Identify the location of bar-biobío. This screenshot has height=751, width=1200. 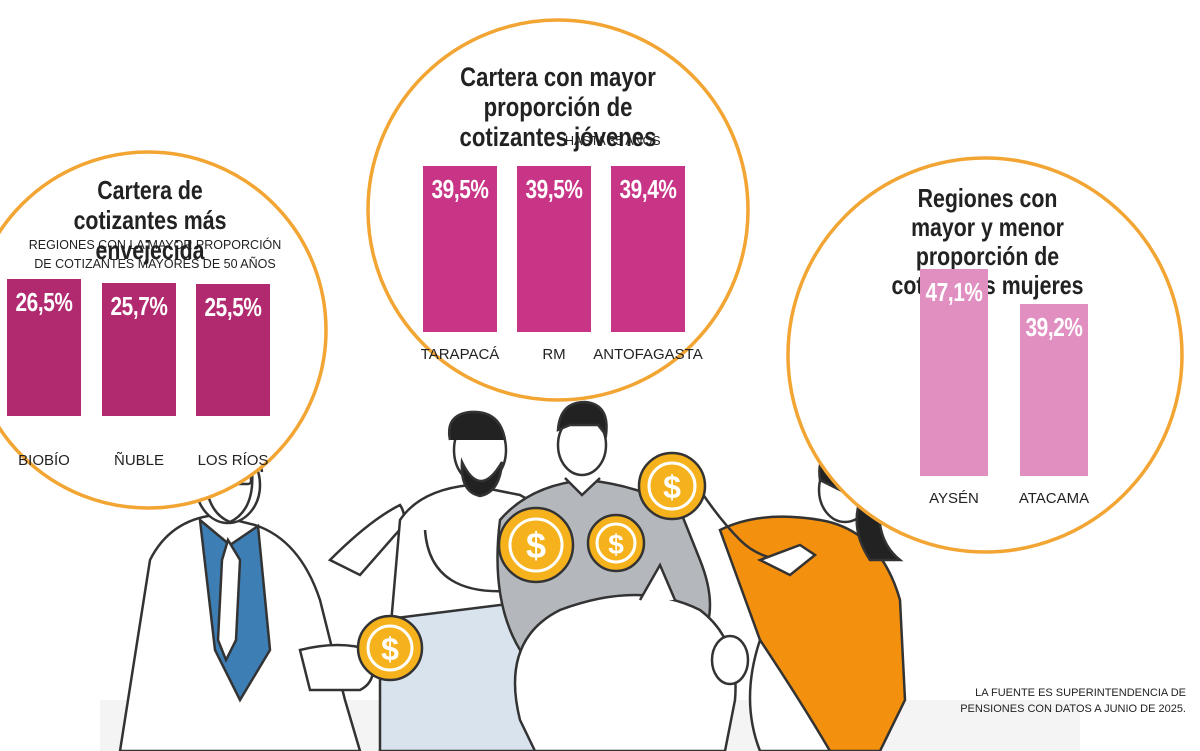
(44, 347).